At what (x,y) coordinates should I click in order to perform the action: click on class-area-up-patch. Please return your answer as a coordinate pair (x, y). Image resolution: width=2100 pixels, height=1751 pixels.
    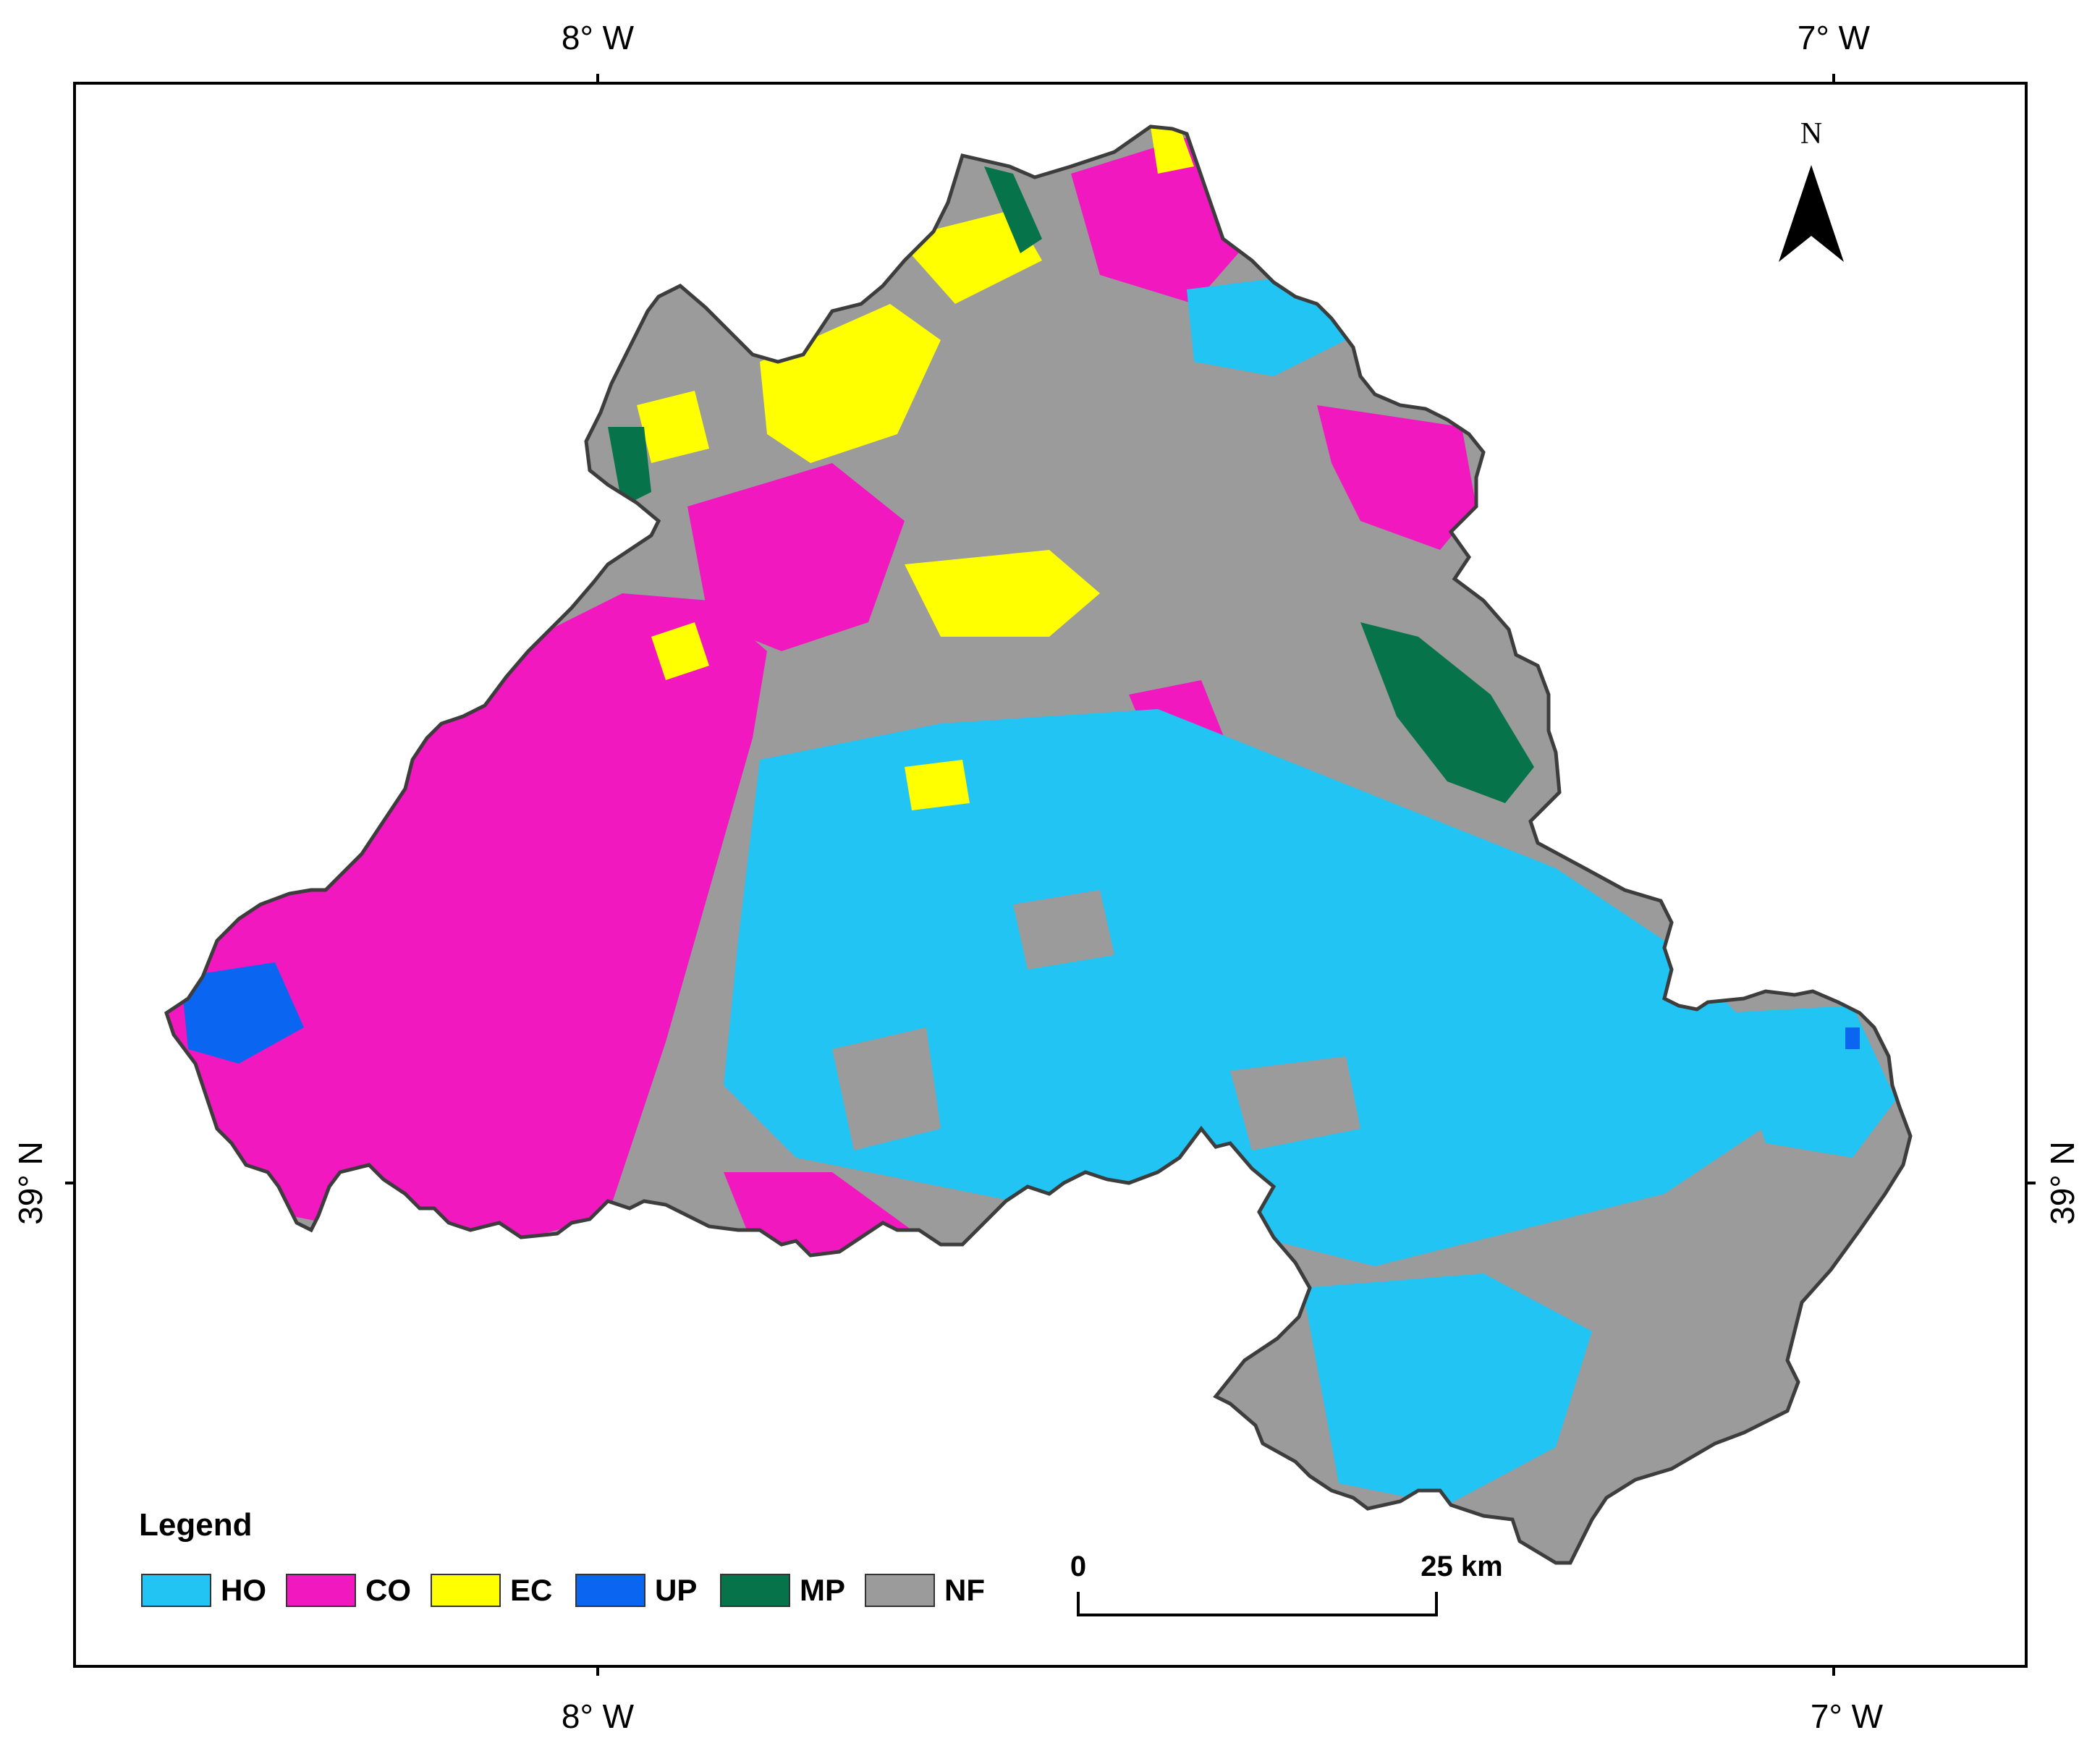
    Looking at the image, I should click on (362, 1205).